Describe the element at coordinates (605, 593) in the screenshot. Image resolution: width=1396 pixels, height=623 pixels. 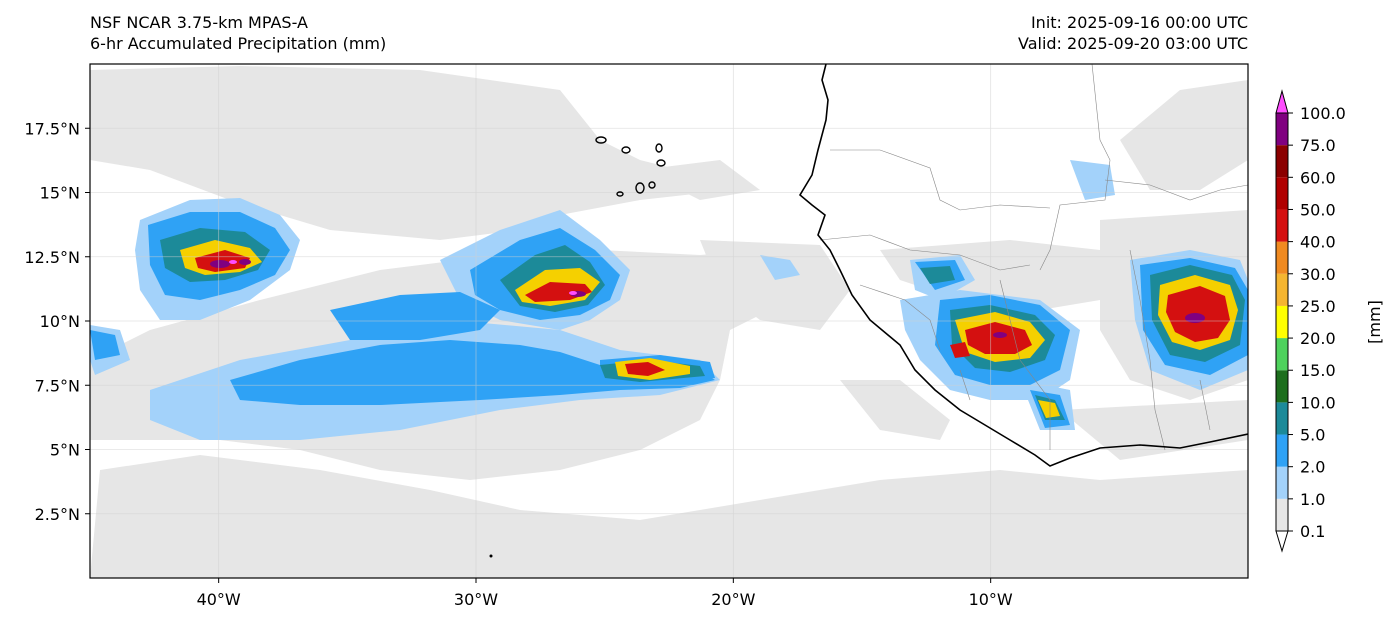
I see `longitude-axis: 40°W 30°W 20°W 10°W` at that location.